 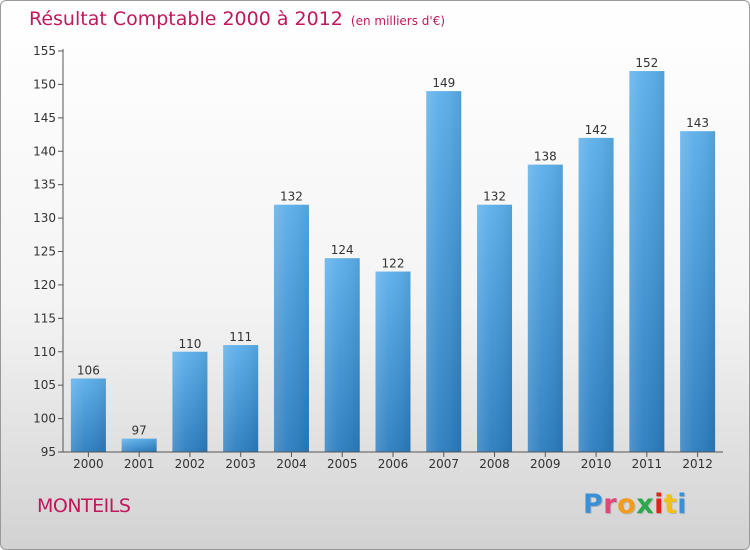 What do you see at coordinates (44, 285) in the screenshot?
I see `y-tick-label: 120` at bounding box center [44, 285].